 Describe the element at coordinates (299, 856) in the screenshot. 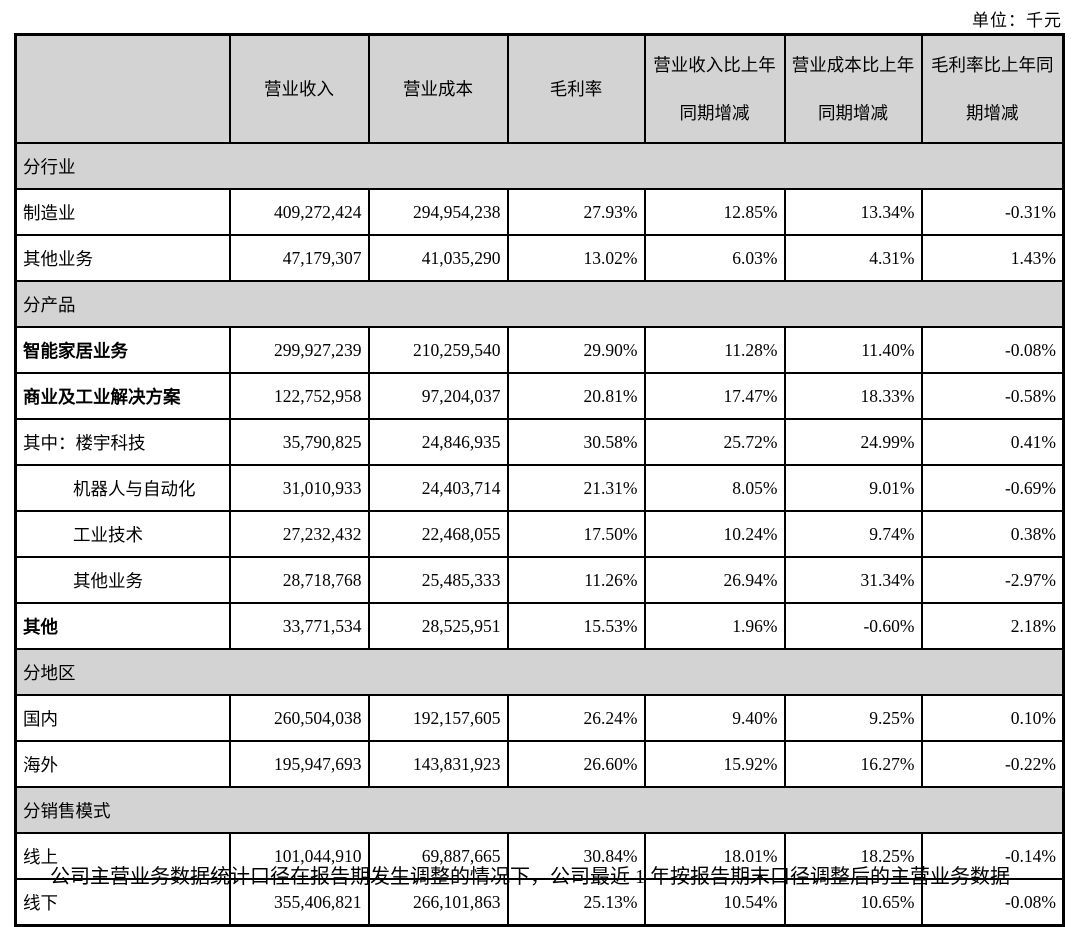

I see `cell-value: 101,044,910` at that location.